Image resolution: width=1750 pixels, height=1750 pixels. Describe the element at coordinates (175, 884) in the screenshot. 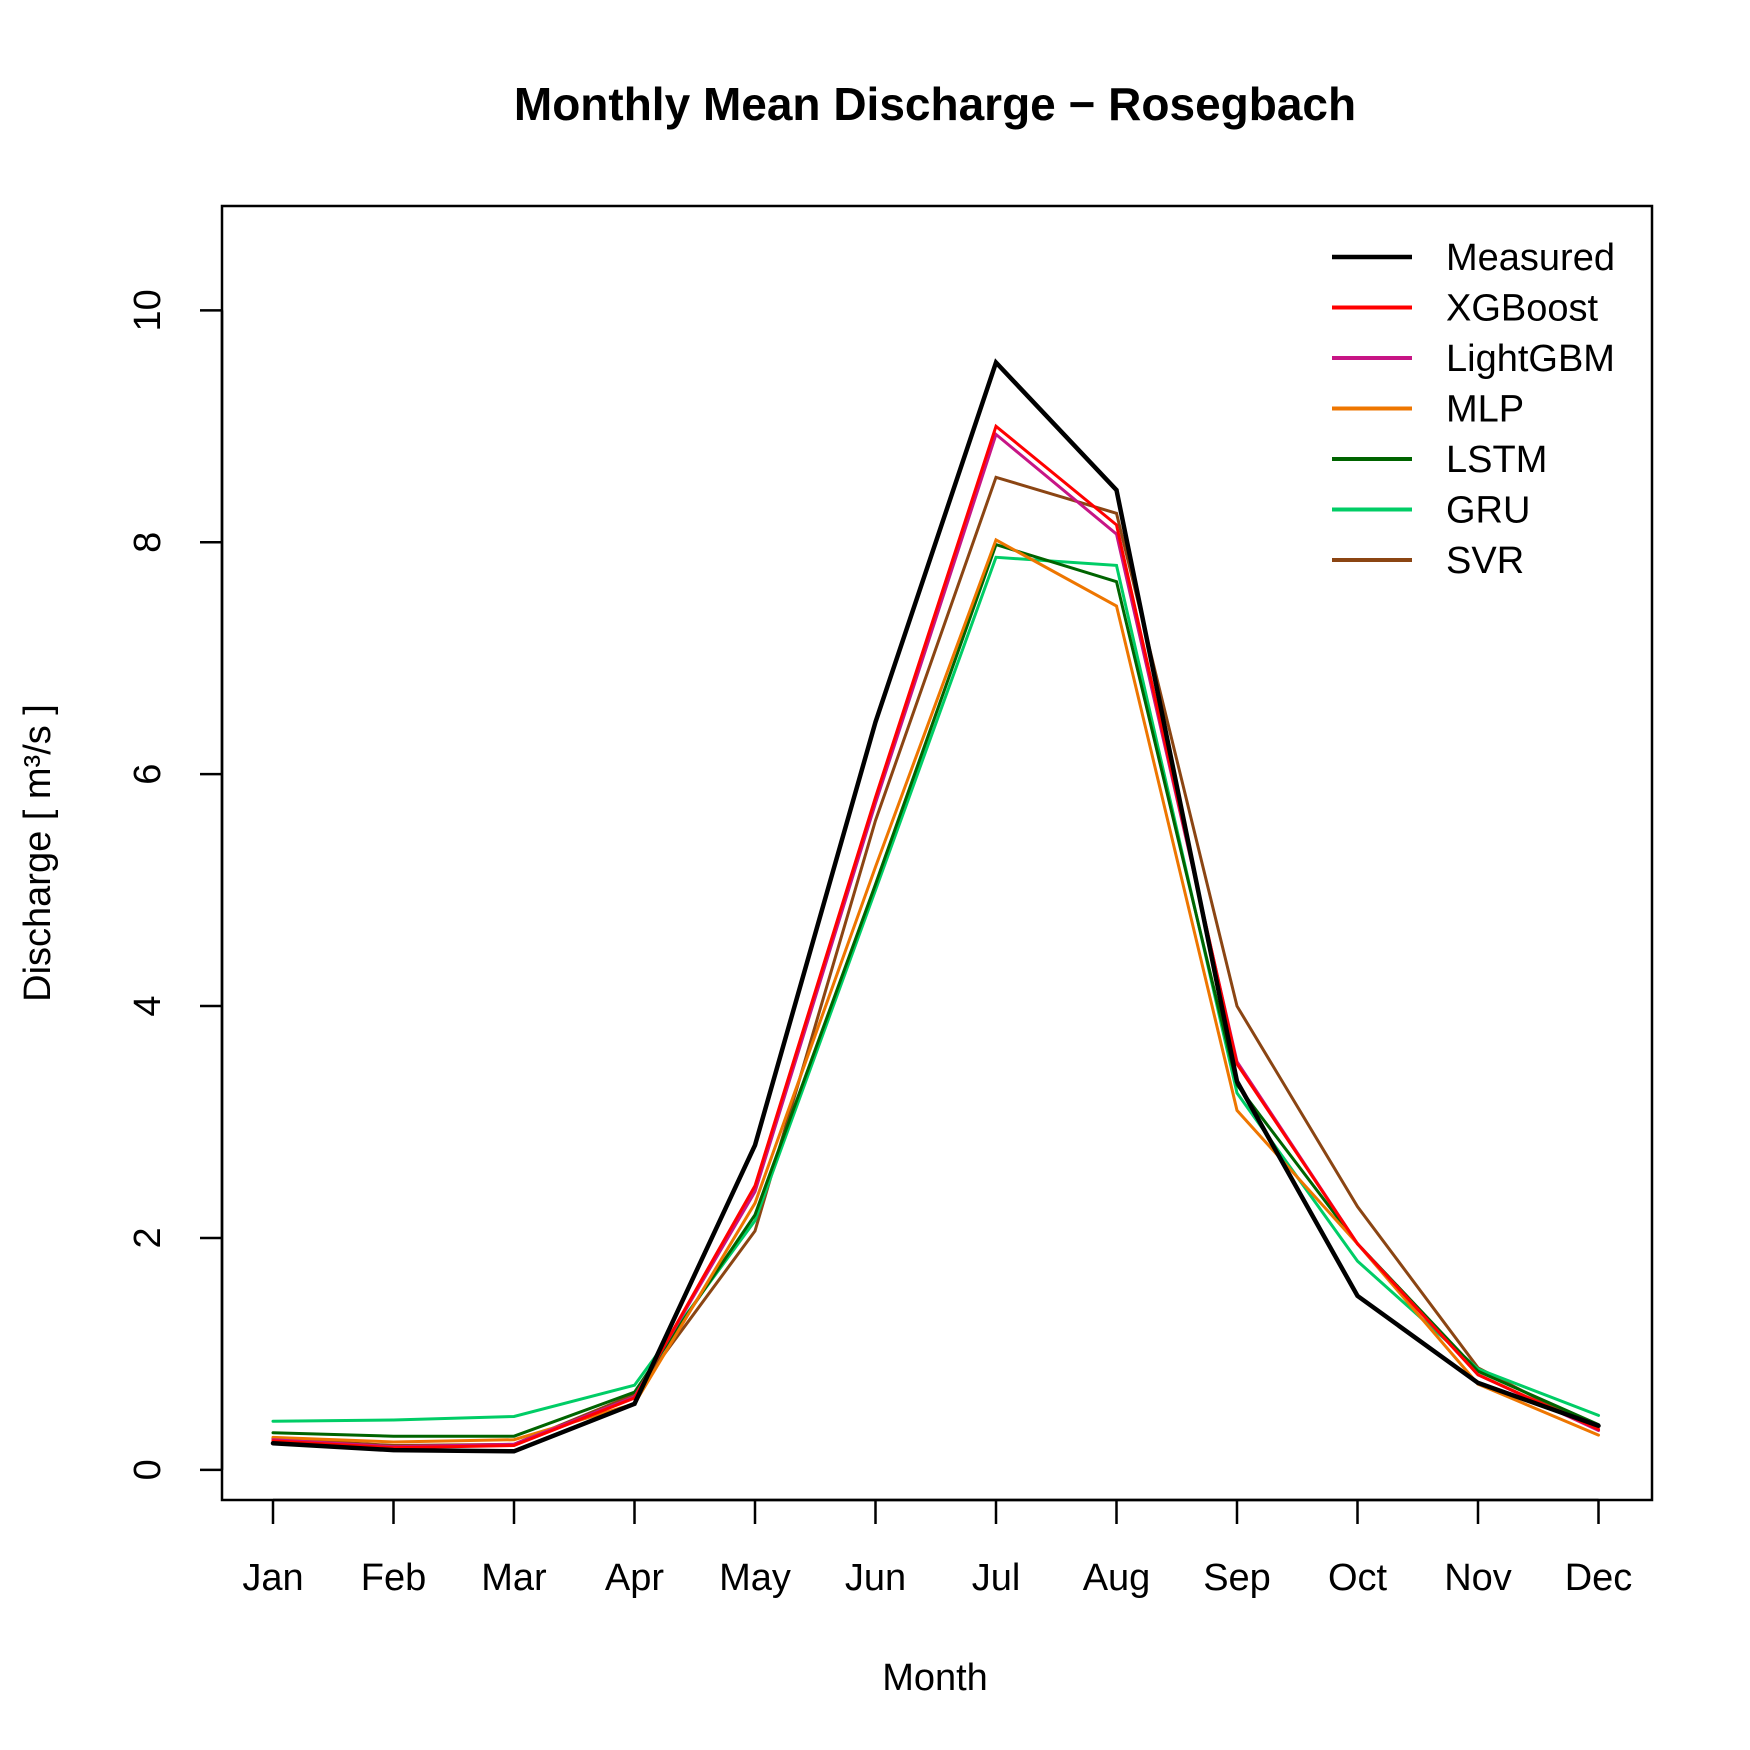

I see `y-axis: 0 2 4 6 8 10` at that location.